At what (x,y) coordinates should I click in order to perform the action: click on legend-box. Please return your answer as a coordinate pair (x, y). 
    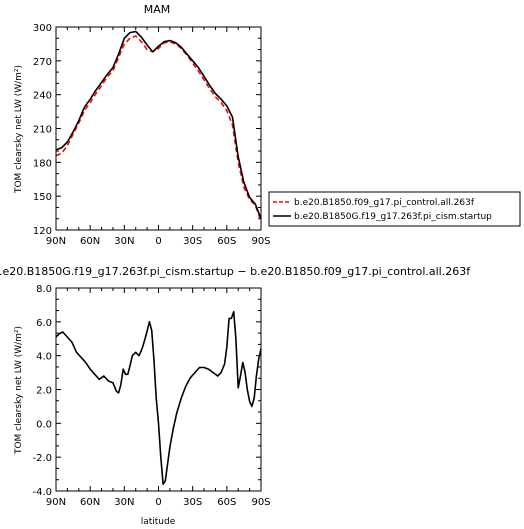
    Looking at the image, I should click on (394, 209).